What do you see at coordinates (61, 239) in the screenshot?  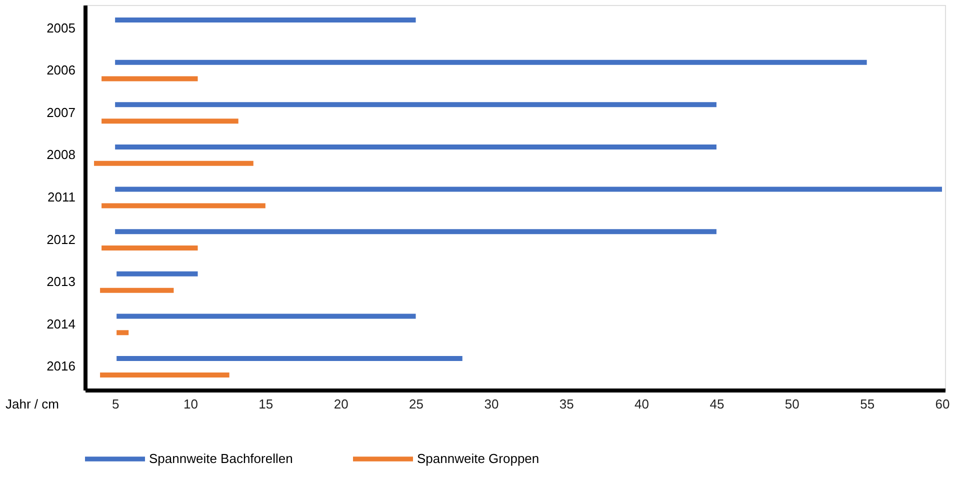 I see `y-tick-label: 2012` at bounding box center [61, 239].